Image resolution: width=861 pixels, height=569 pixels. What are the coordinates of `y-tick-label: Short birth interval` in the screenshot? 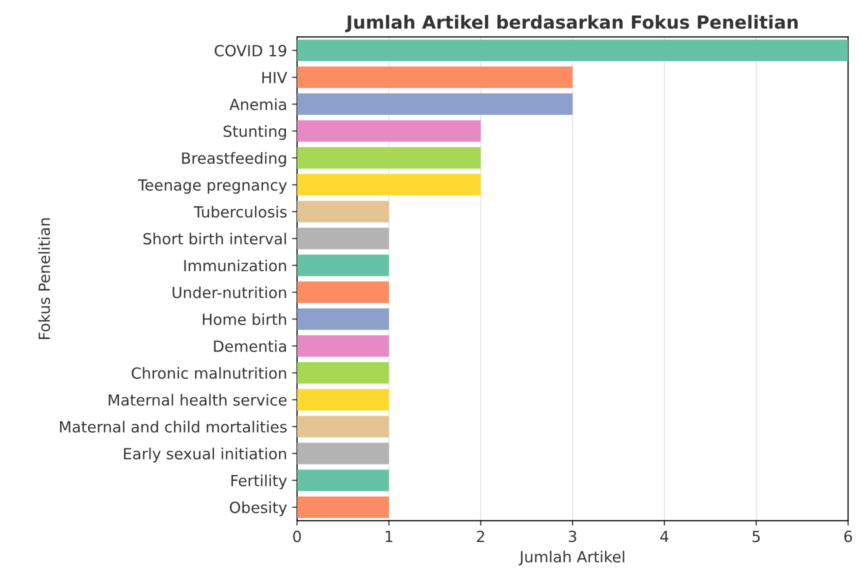 It's located at (214, 238).